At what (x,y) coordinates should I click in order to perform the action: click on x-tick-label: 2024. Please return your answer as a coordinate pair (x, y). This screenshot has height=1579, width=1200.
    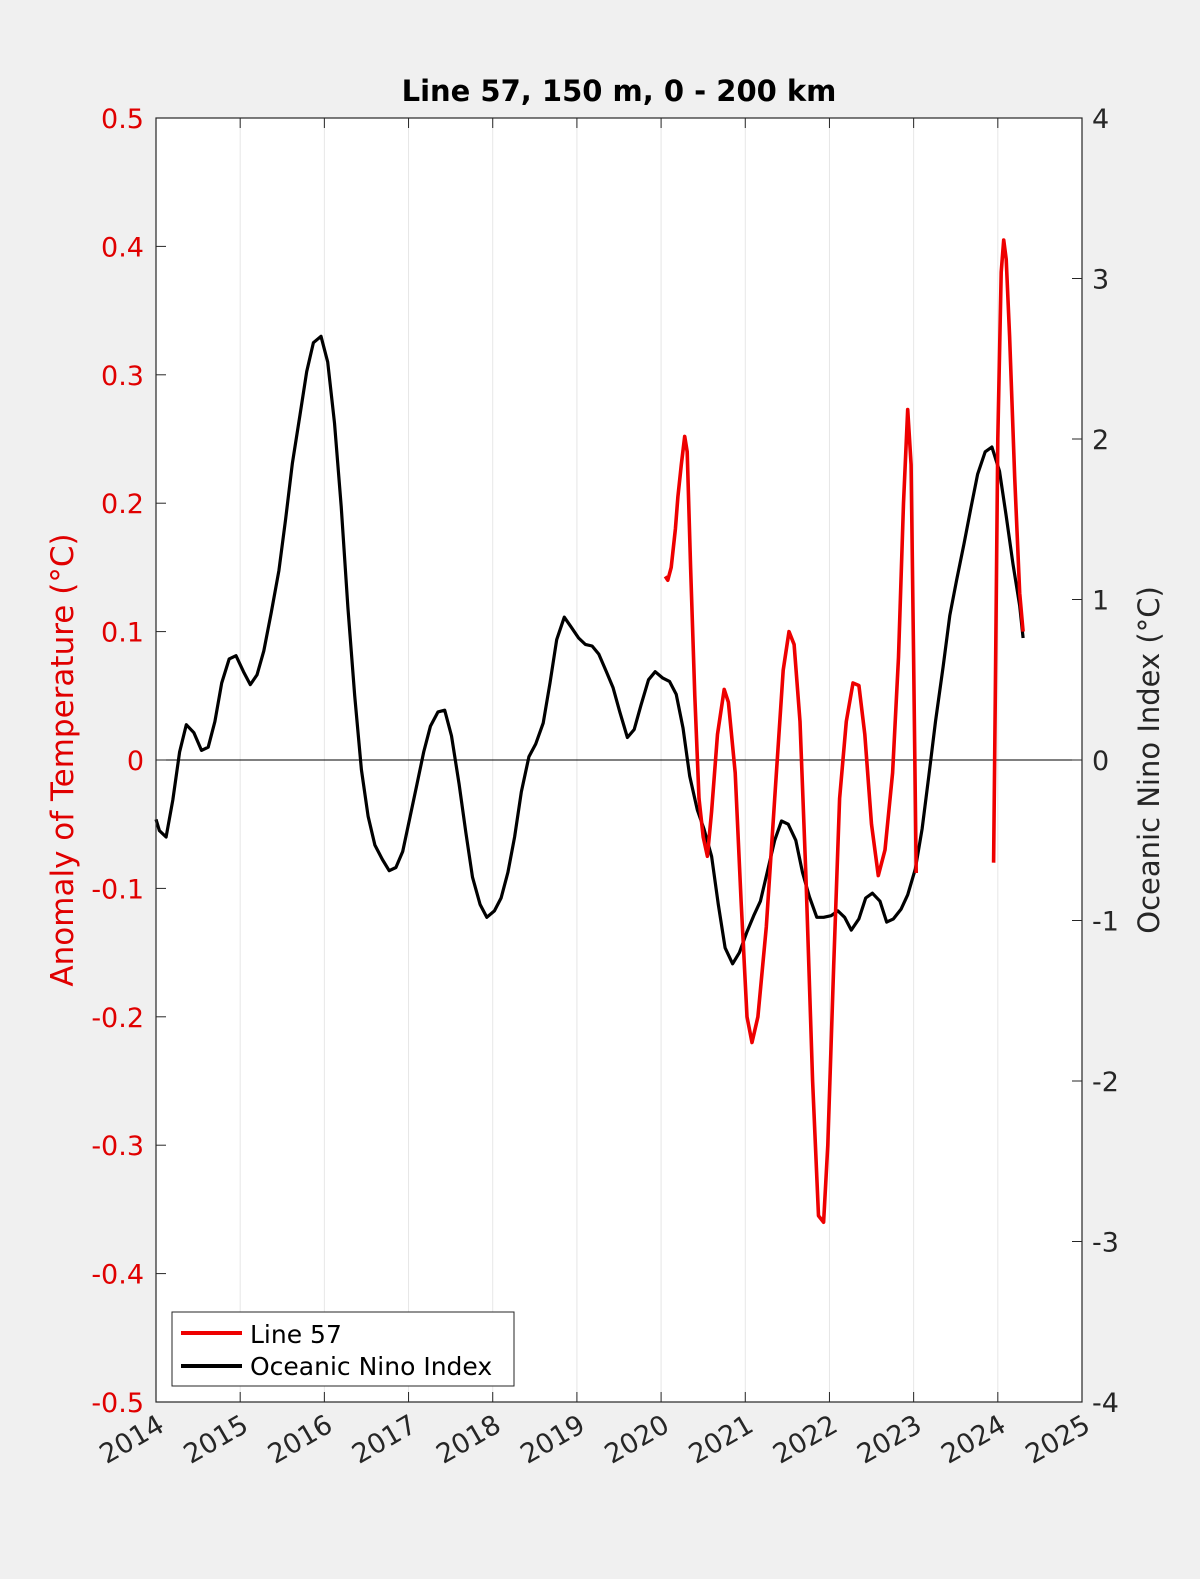
    Looking at the image, I should click on (973, 1439).